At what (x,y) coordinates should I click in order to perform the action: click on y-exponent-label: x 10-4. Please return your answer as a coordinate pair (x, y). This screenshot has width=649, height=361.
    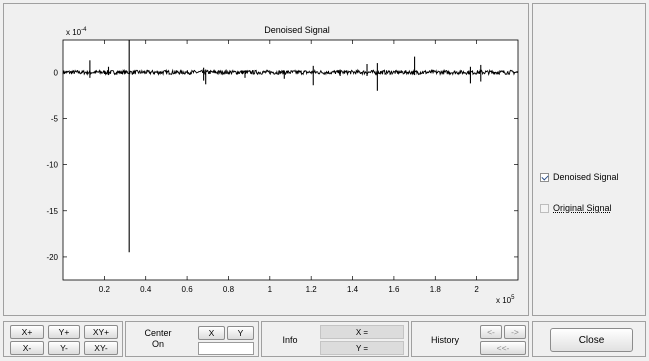
    Looking at the image, I should click on (76, 32).